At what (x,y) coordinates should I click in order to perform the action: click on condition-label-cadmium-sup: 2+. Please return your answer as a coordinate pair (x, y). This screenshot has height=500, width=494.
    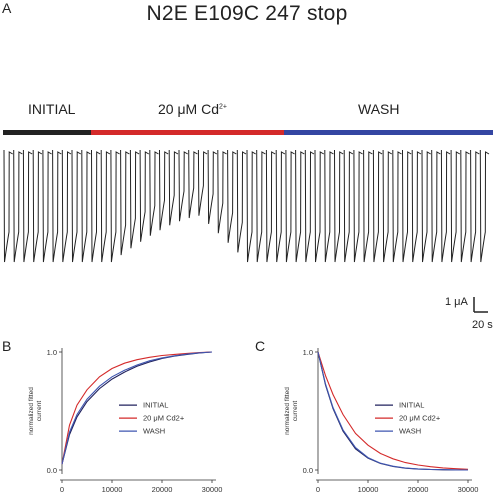
    Looking at the image, I should click on (222, 107).